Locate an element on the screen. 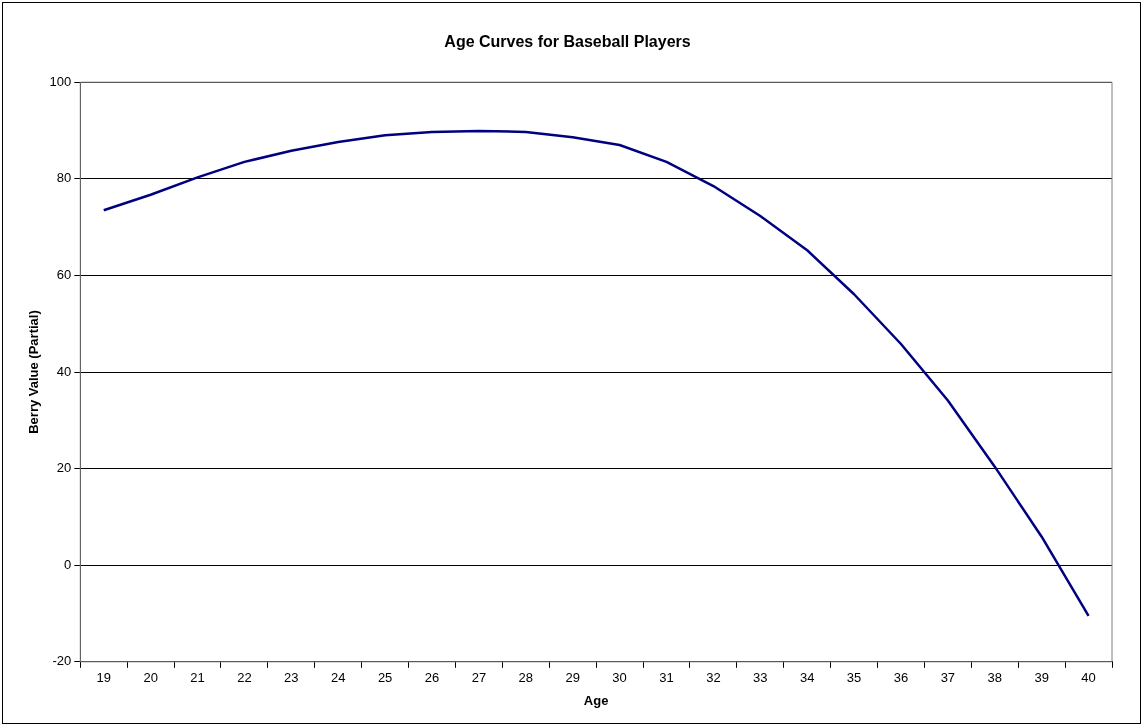 The image size is (1145, 728). x-tick-label: 39 is located at coordinates (1041, 678).